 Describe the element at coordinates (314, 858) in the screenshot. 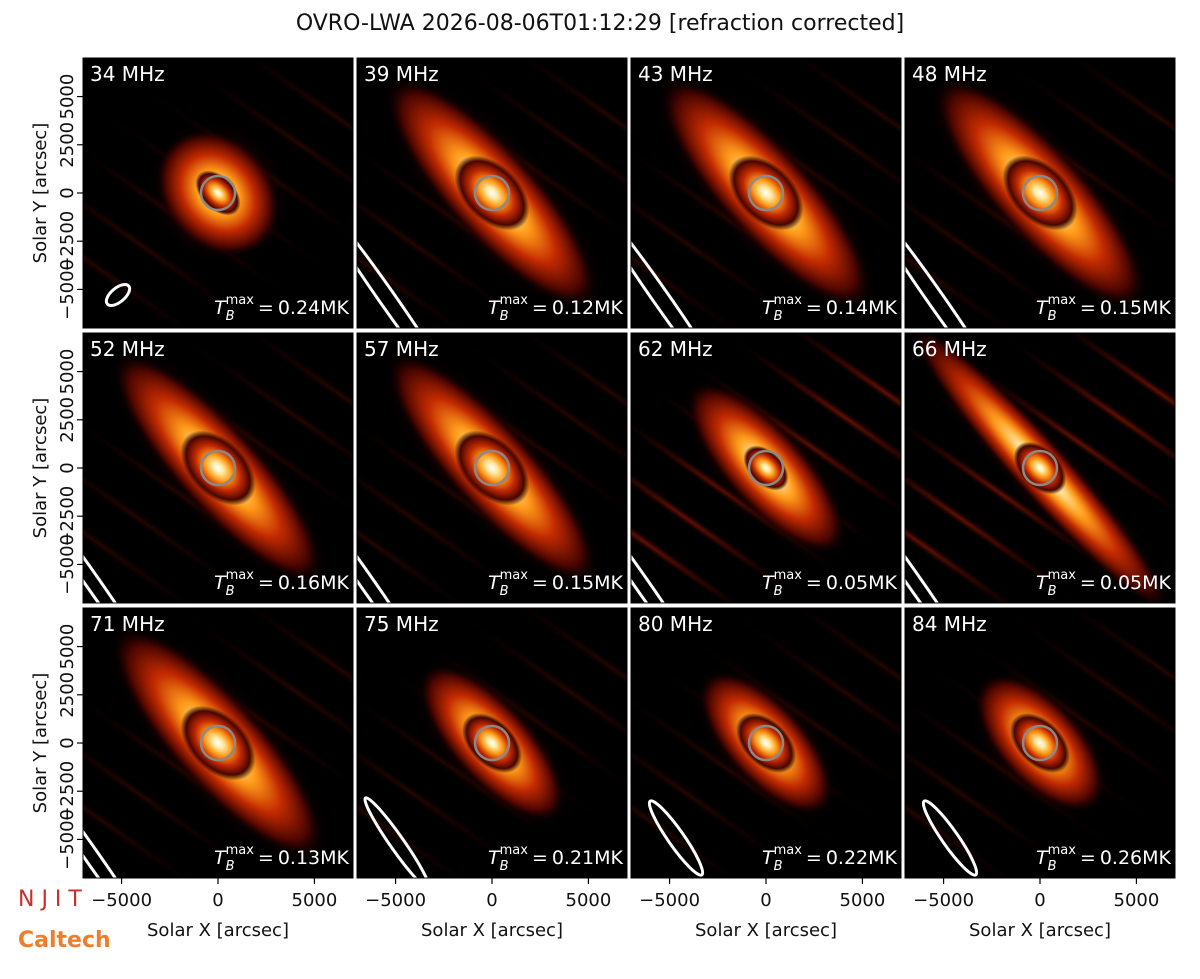

I see `tb-value: 0.13MK` at that location.